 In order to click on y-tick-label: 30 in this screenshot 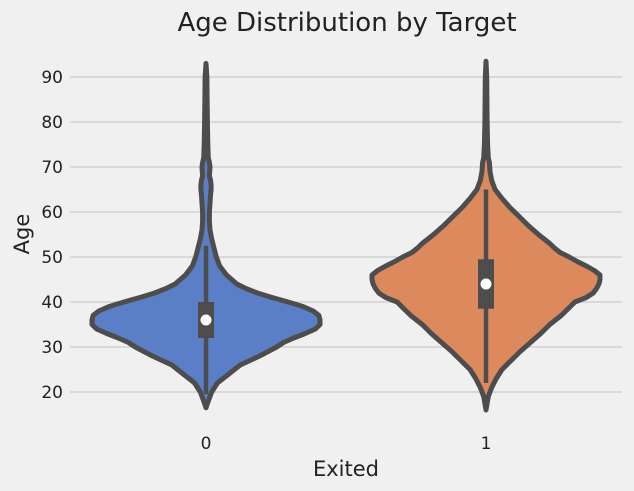, I will do `click(52, 348)`.